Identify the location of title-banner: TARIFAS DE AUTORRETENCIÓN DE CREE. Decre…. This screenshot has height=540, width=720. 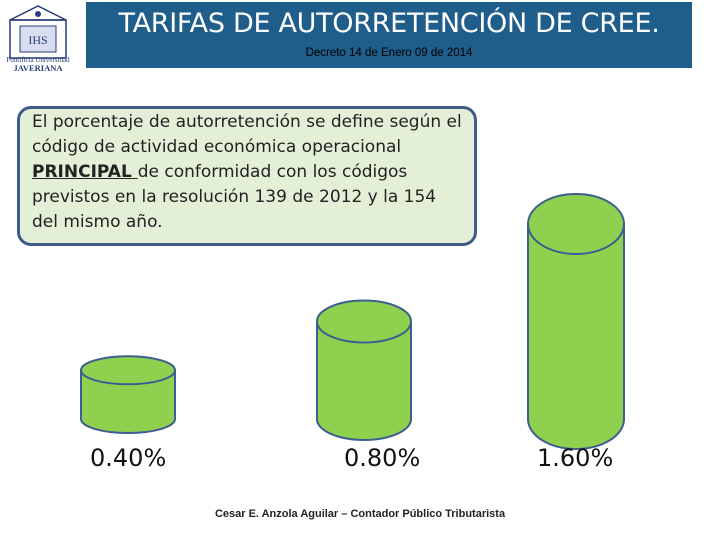
(389, 35).